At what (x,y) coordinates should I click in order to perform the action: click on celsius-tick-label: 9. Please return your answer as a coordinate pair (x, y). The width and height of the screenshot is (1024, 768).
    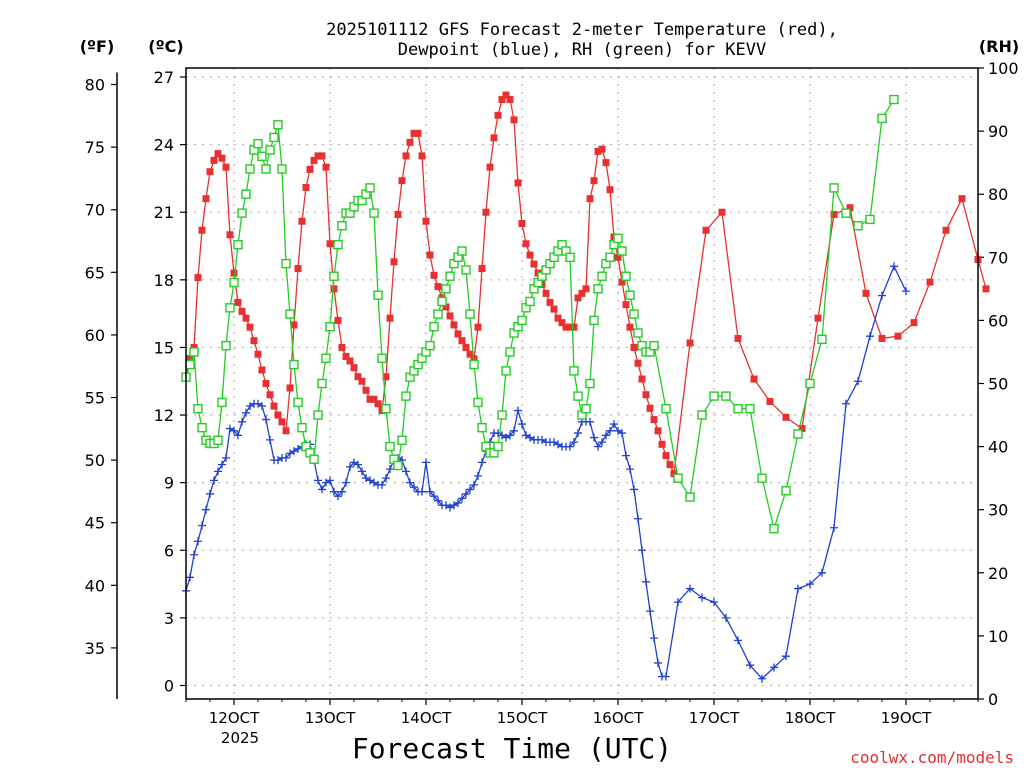
    Looking at the image, I should click on (169, 483).